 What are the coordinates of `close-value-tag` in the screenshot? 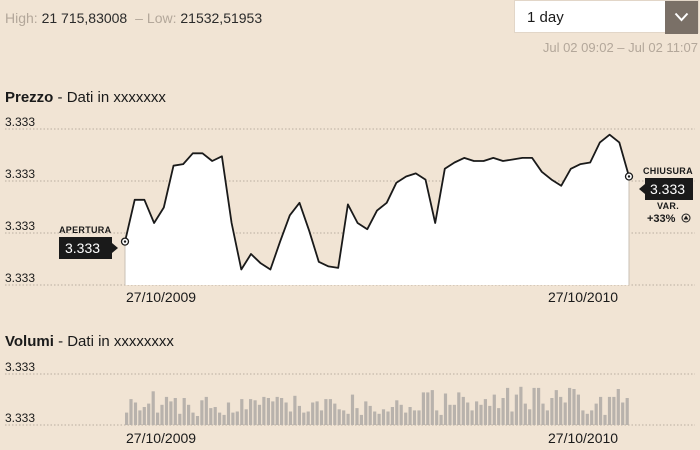 It's located at (669, 189).